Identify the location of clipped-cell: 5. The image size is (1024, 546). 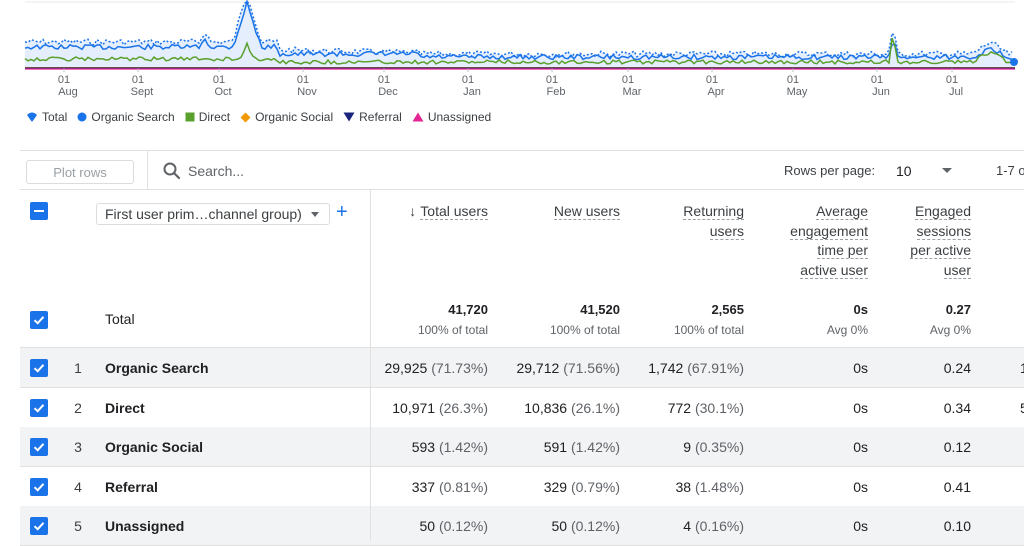
(1022, 407).